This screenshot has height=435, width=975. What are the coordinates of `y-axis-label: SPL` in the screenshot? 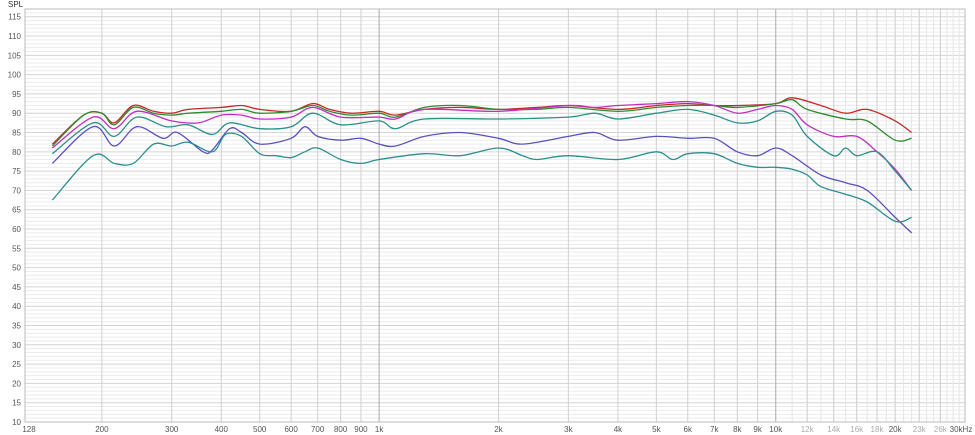 It's located at (16, 4).